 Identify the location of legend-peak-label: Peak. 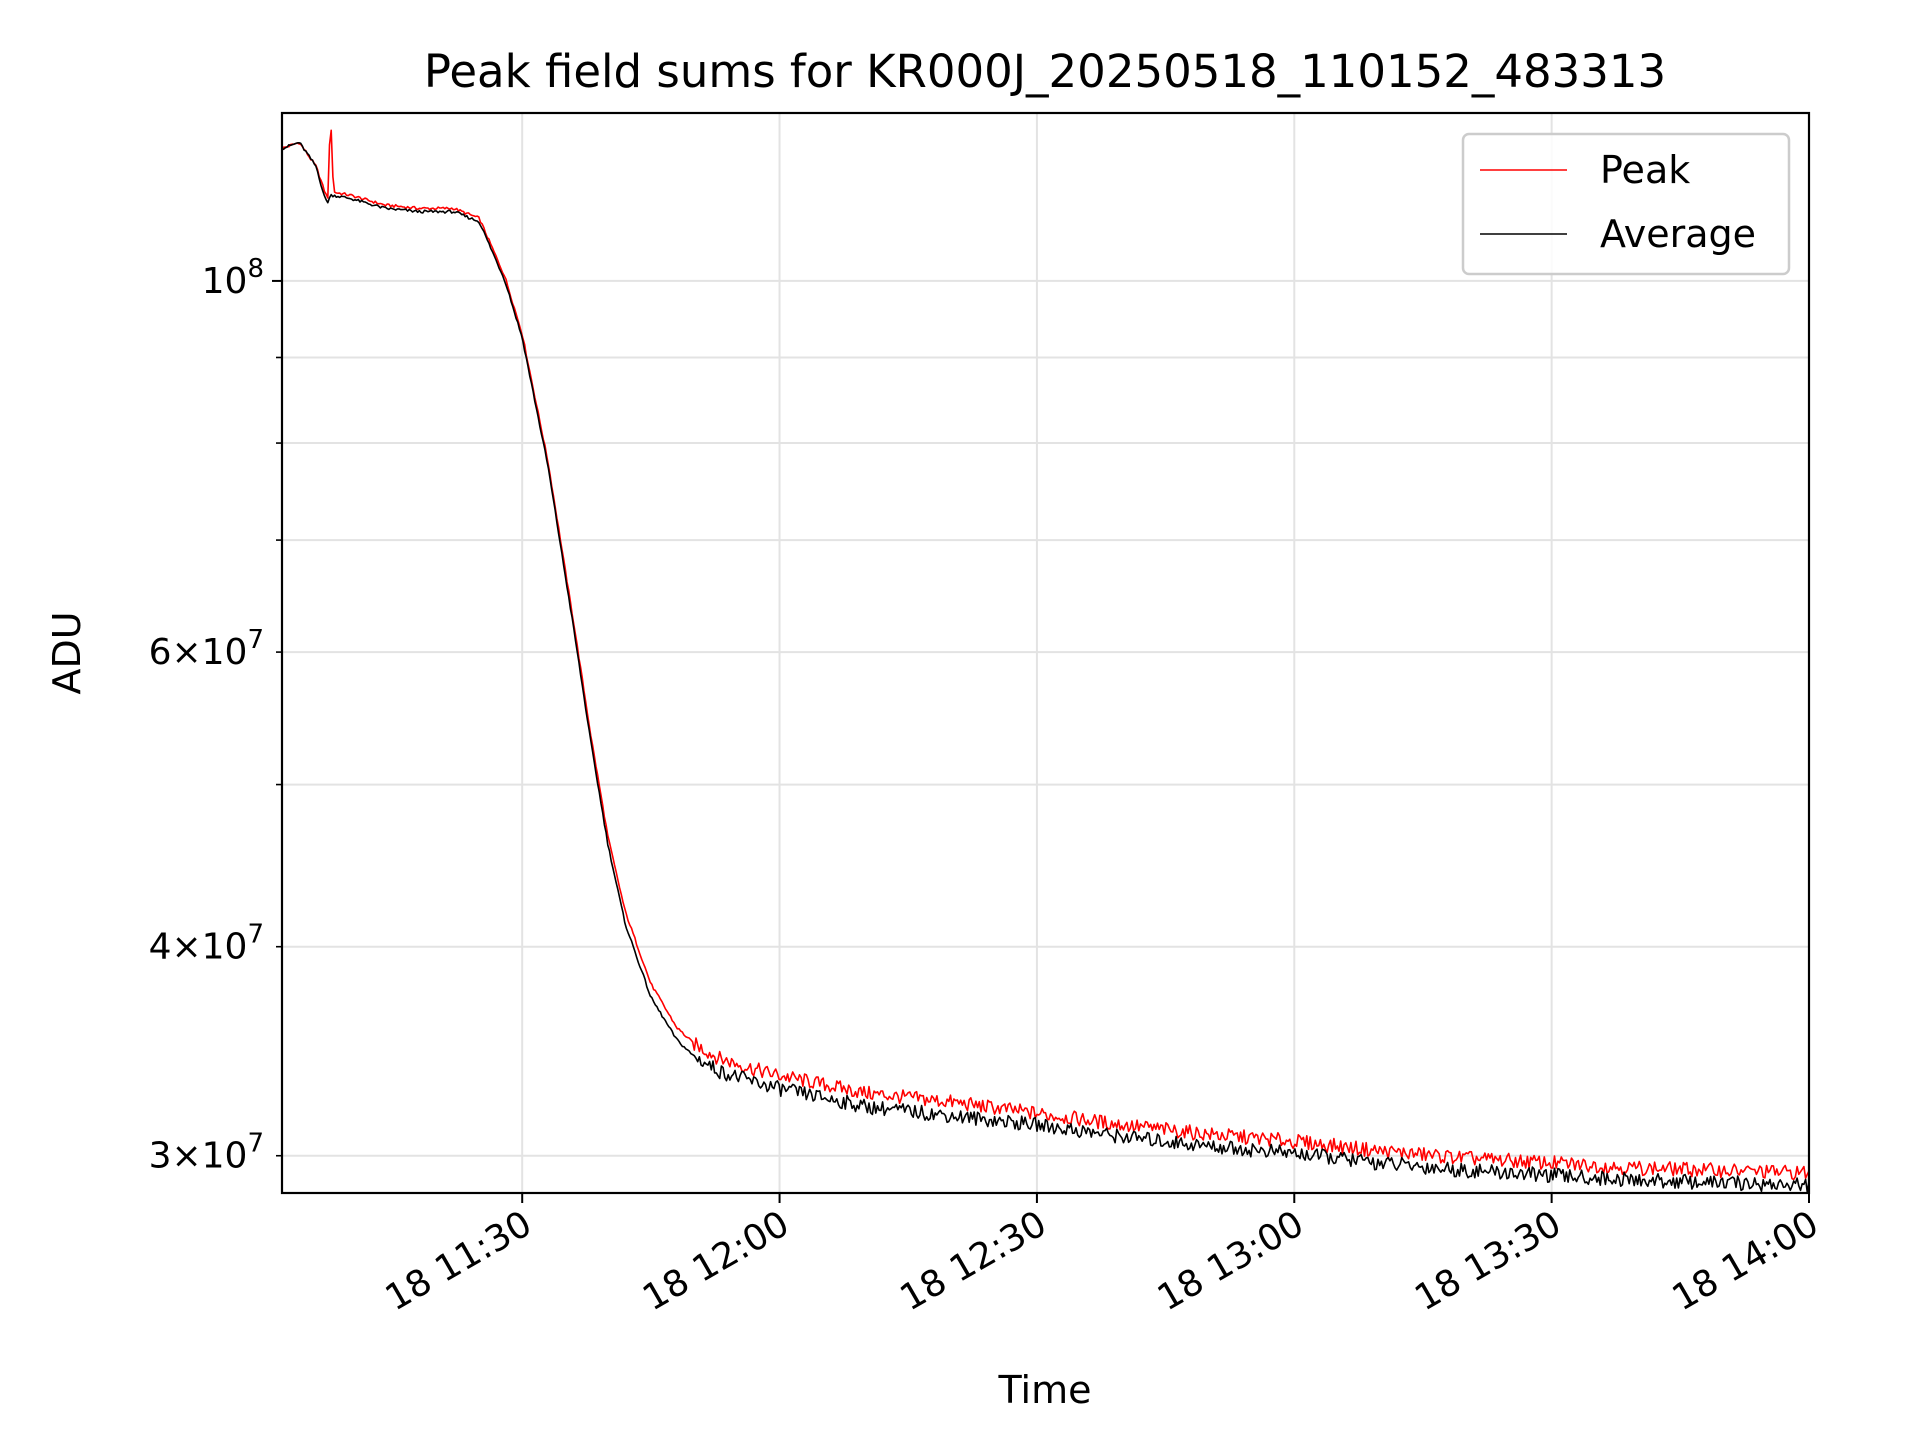
(1645, 170).